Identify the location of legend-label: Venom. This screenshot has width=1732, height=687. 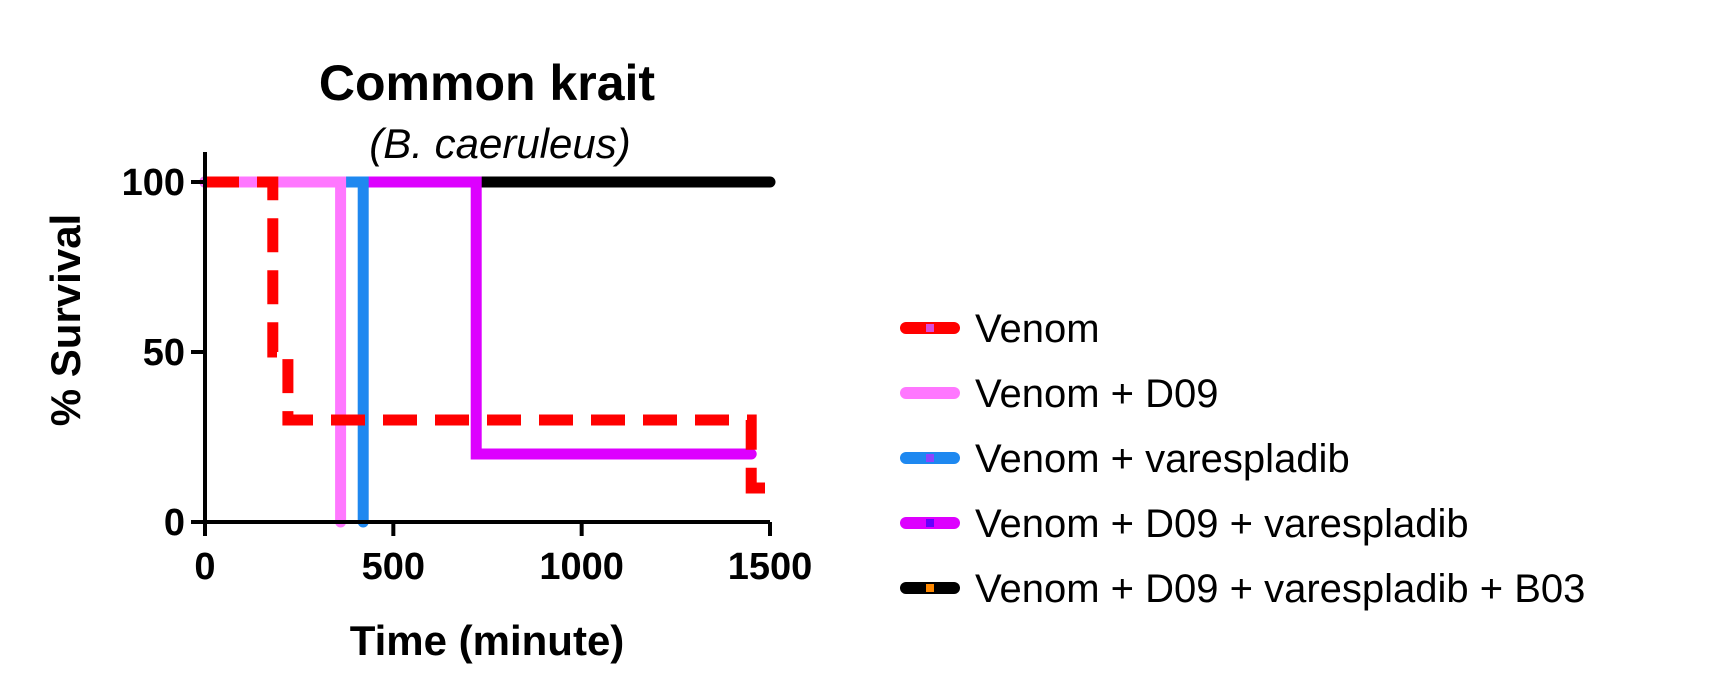
(1037, 329).